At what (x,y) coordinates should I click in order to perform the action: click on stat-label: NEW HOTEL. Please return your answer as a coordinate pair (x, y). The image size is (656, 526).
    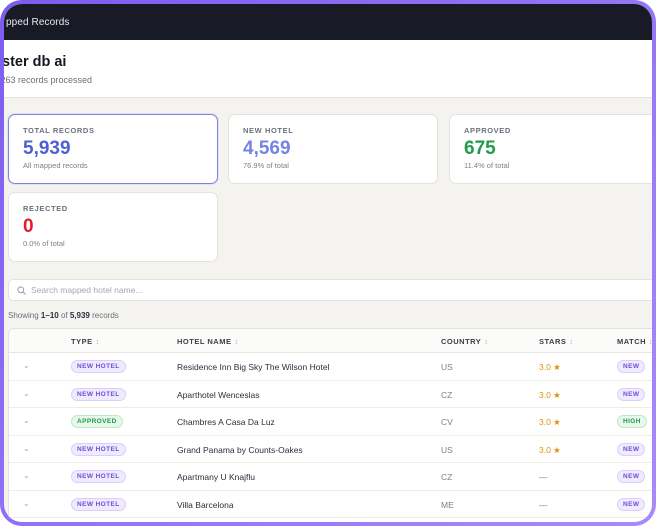
    Looking at the image, I should click on (268, 130).